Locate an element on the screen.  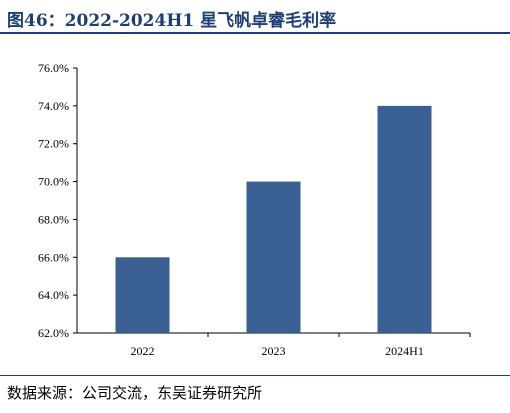
y-tick-label: 62.0% is located at coordinates (53, 333).